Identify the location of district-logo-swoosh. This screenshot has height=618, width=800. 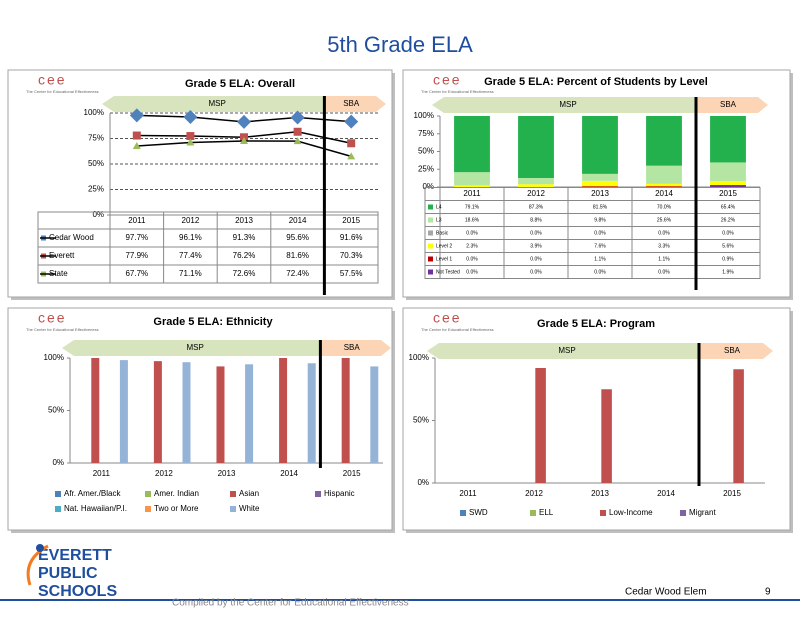
(37, 565).